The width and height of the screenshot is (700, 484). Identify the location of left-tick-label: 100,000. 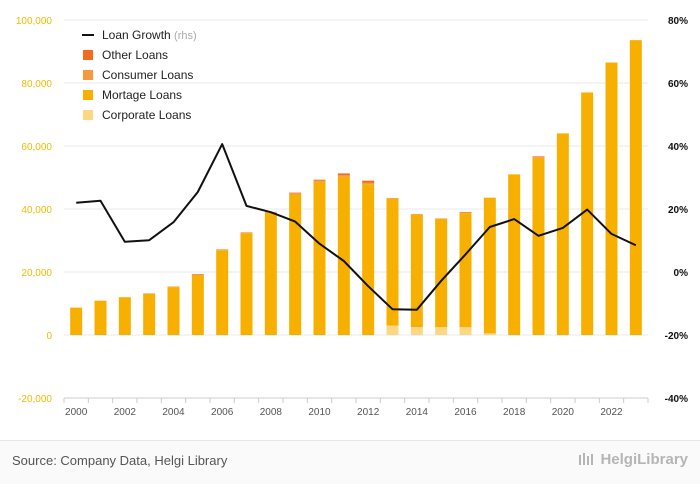
(34, 21).